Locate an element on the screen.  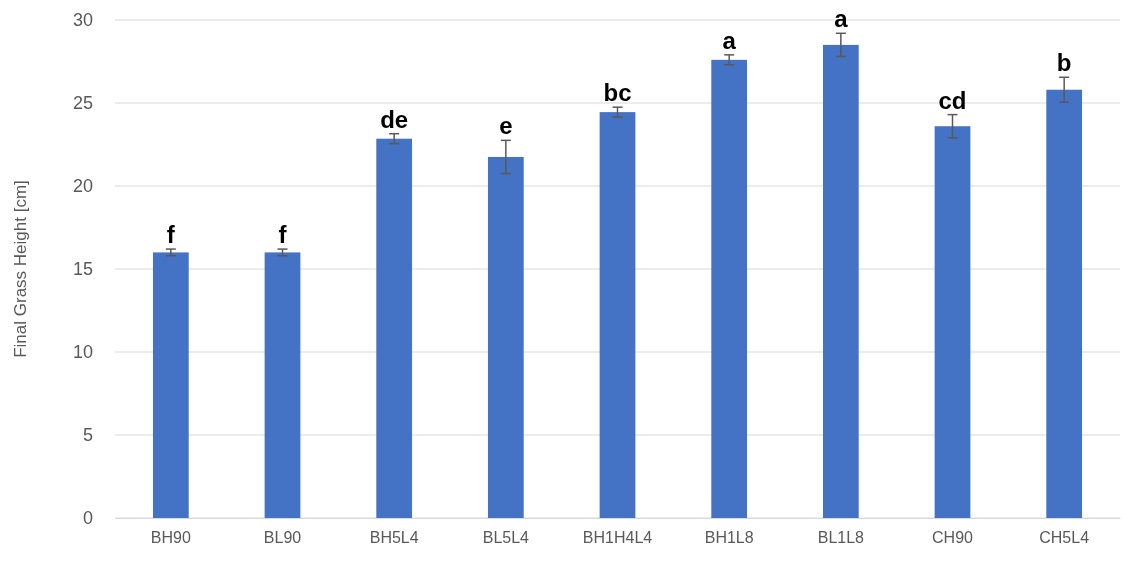
annotation: b is located at coordinates (1064, 63).